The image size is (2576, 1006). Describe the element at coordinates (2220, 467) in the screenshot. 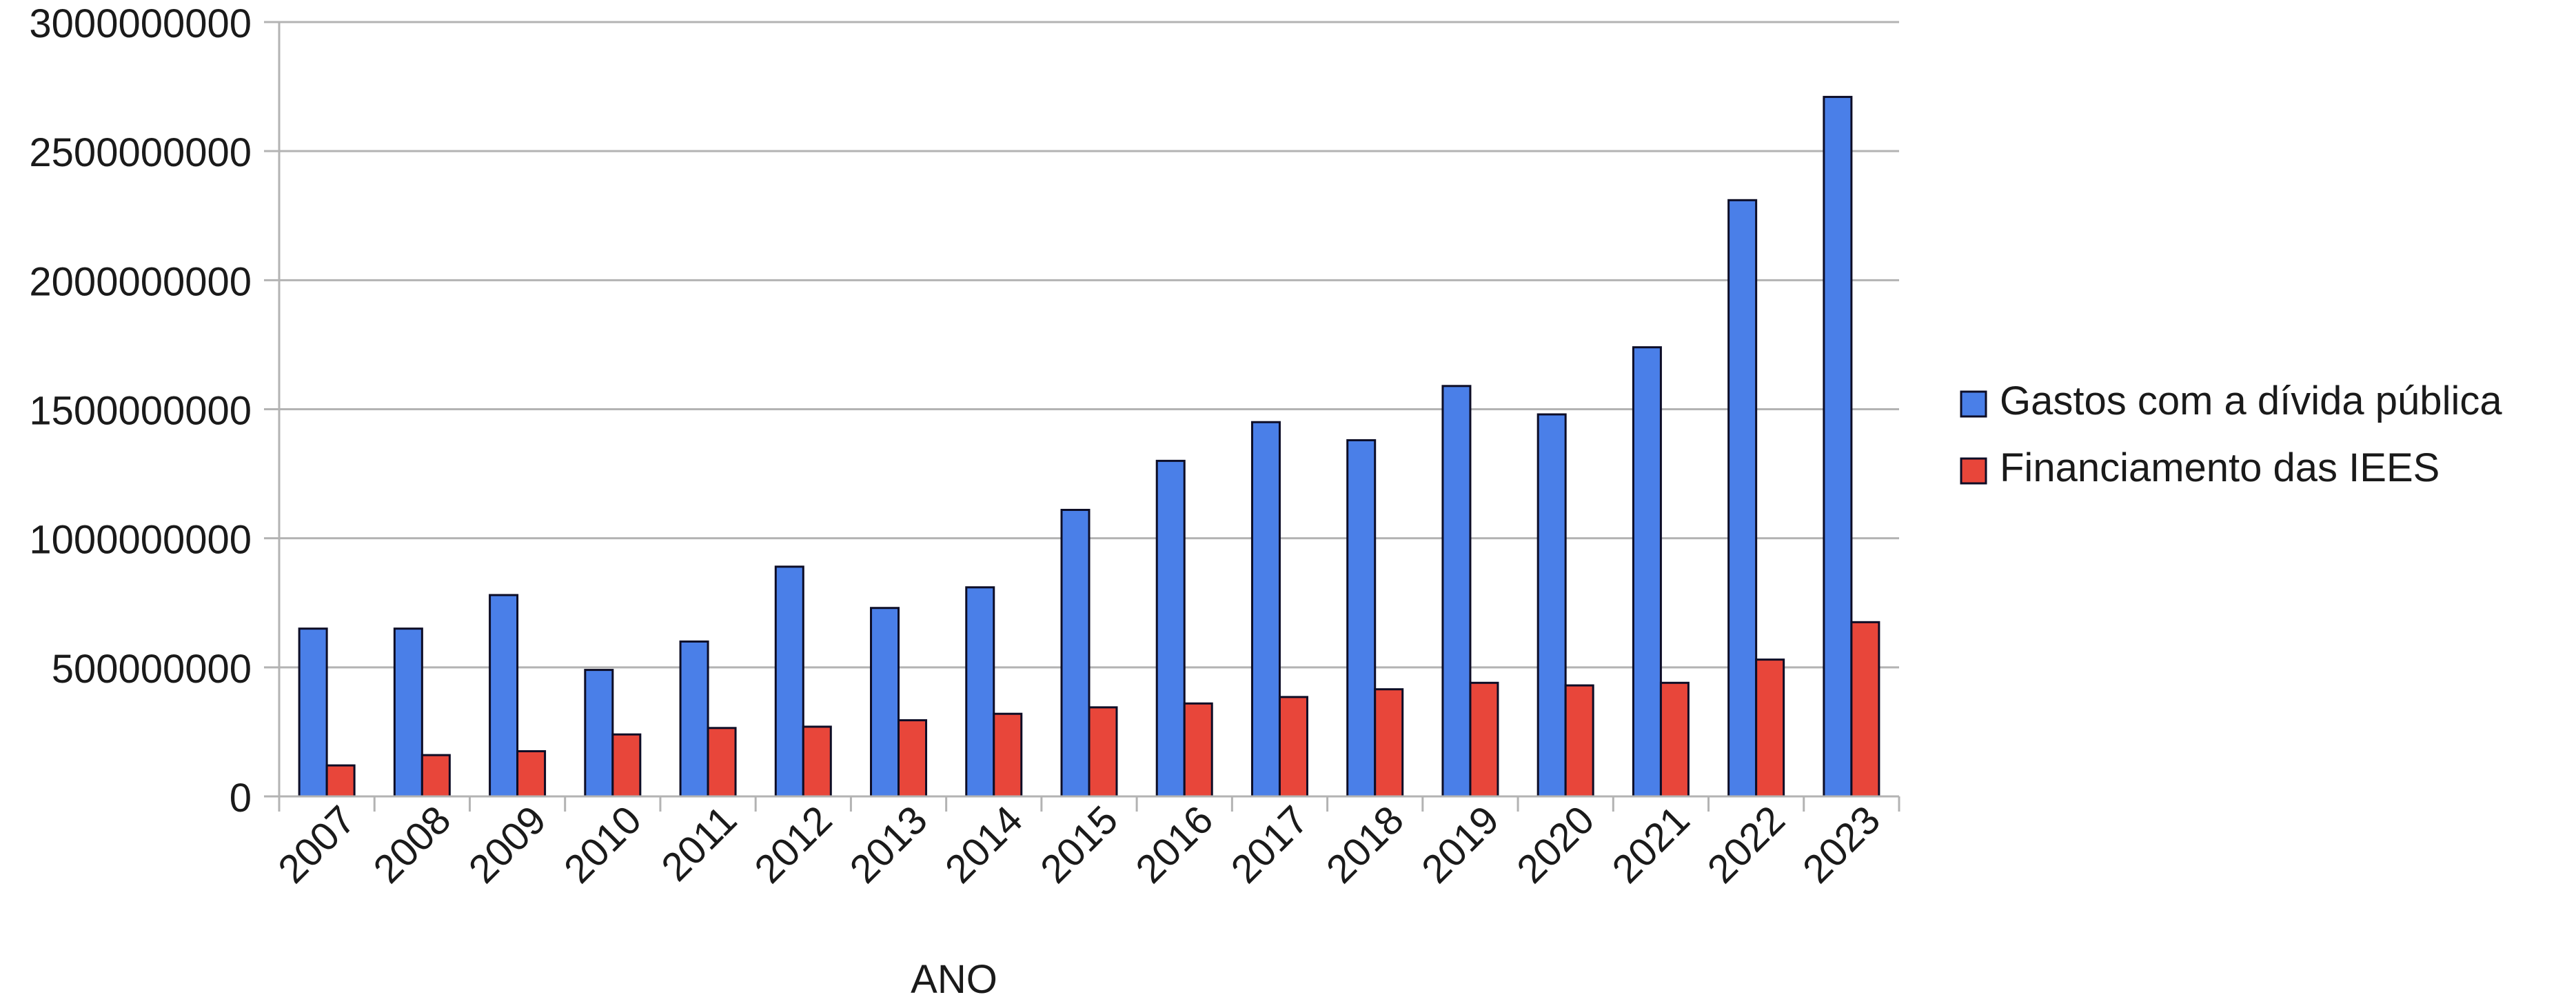

I see `legend-label: Financiamento das IEES` at that location.